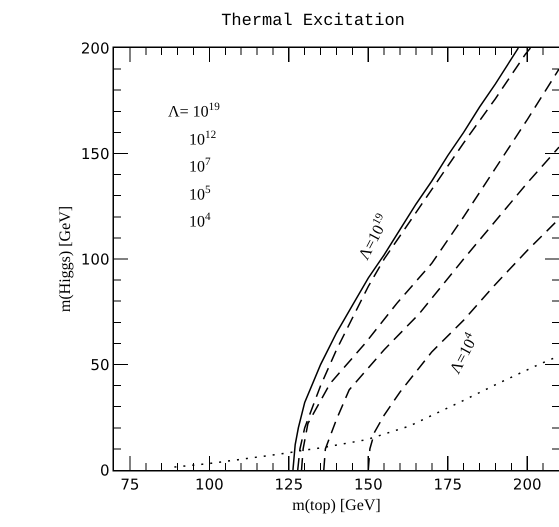 The width and height of the screenshot is (559, 527). Describe the element at coordinates (202, 139) in the screenshot. I see `annotation: 10$^{12}$` at that location.